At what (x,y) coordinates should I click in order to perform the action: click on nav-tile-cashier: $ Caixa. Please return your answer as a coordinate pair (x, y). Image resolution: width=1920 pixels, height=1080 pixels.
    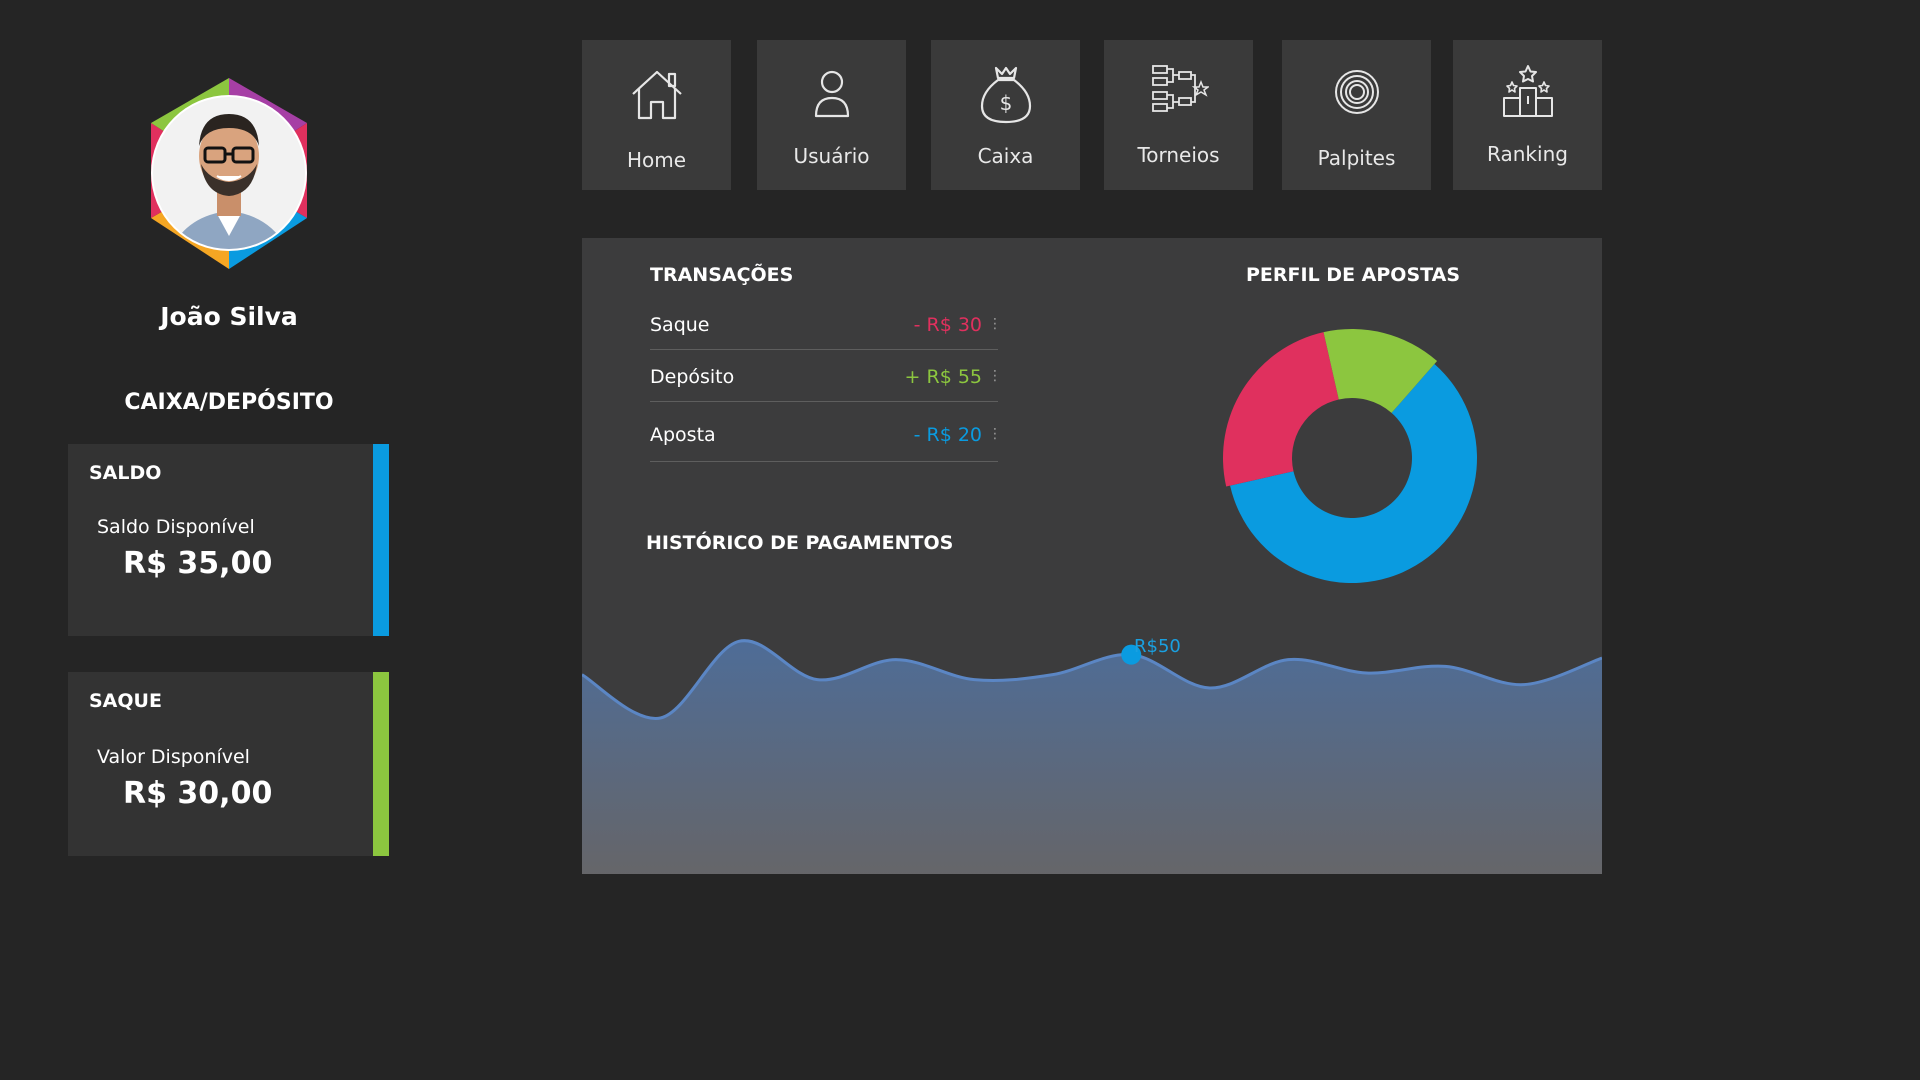
    Looking at the image, I should click on (1005, 115).